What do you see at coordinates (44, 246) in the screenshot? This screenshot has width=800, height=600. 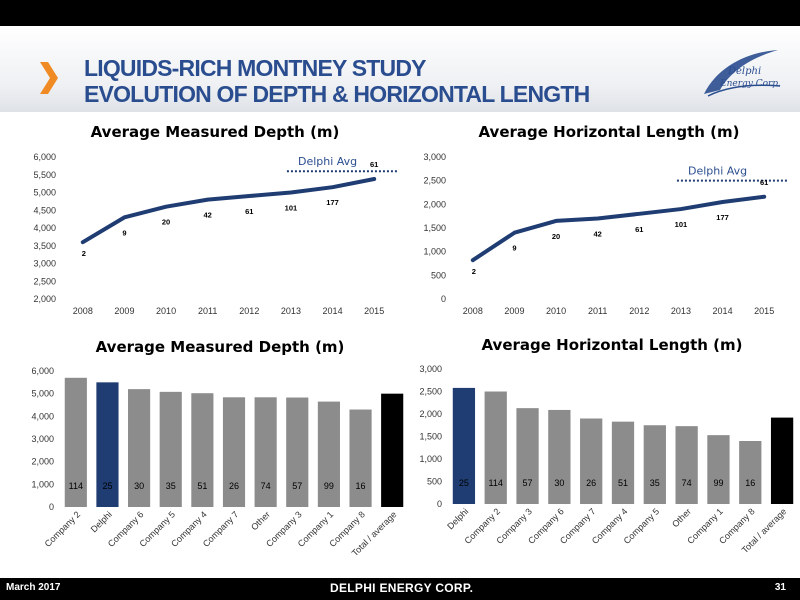 I see `y-tick-label: 3,500` at bounding box center [44, 246].